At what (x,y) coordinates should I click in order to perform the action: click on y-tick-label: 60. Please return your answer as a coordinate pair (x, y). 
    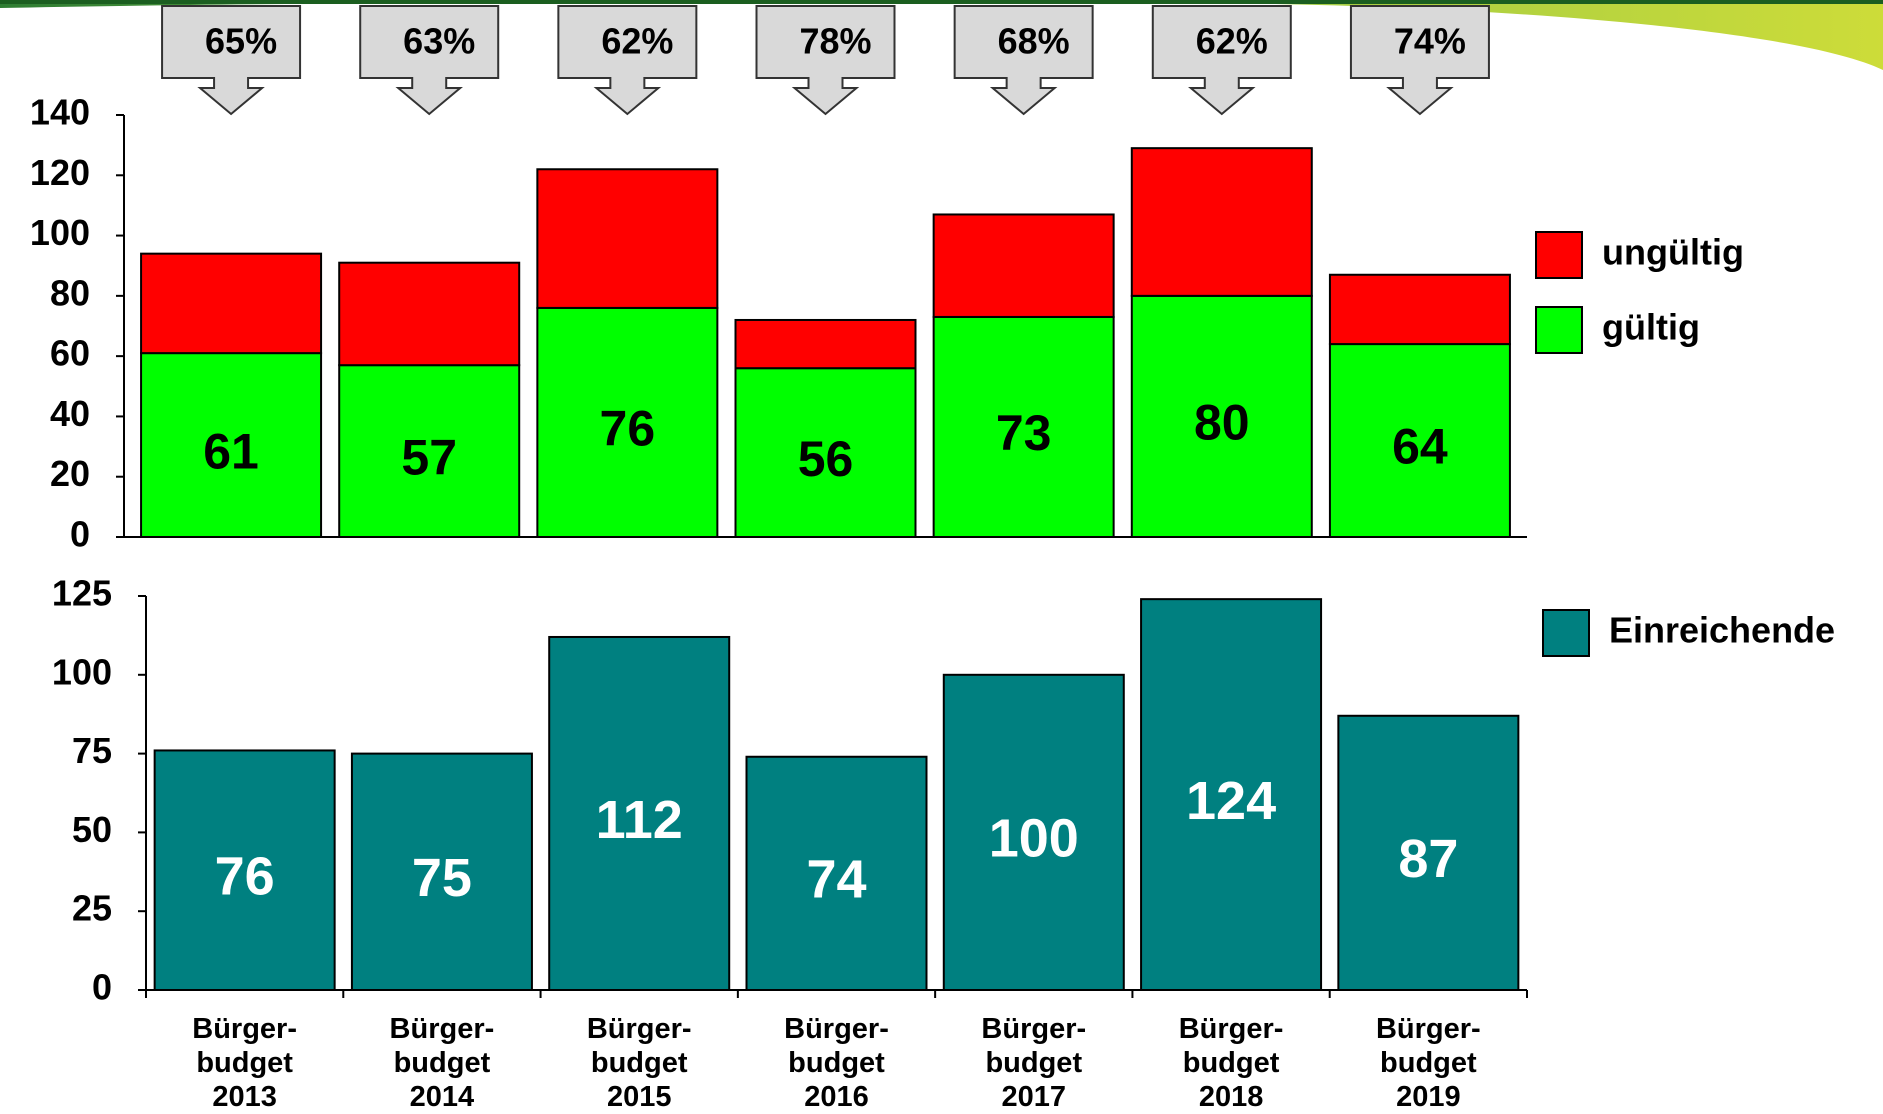
    Looking at the image, I should click on (70, 353).